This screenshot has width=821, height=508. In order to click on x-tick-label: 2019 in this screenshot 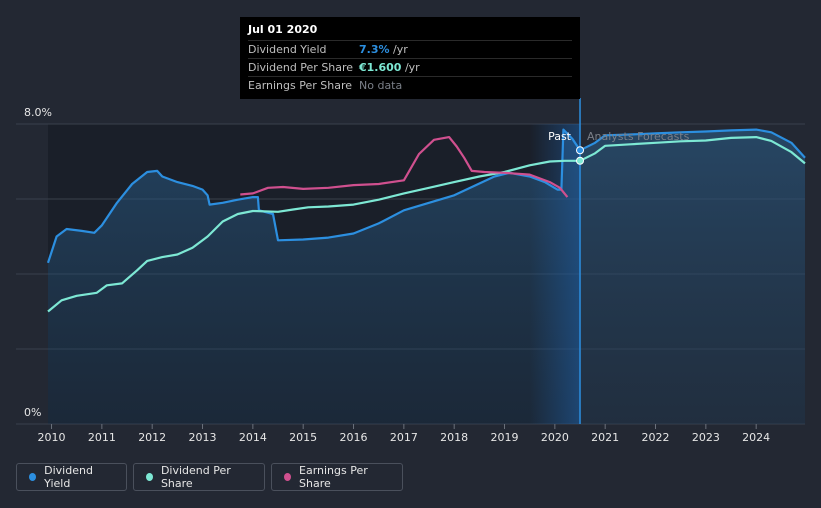, I will do `click(505, 437)`.